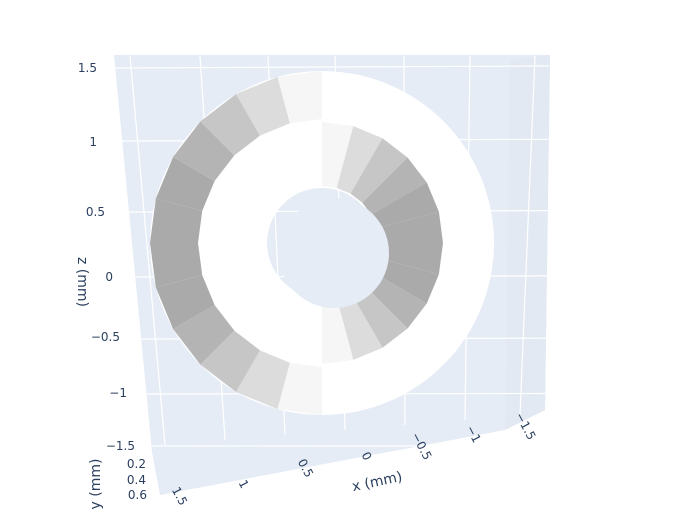 Image resolution: width=700 pixels, height=525 pixels. What do you see at coordinates (82, 282) in the screenshot?
I see `z-axis-title: z (mm)` at bounding box center [82, 282].